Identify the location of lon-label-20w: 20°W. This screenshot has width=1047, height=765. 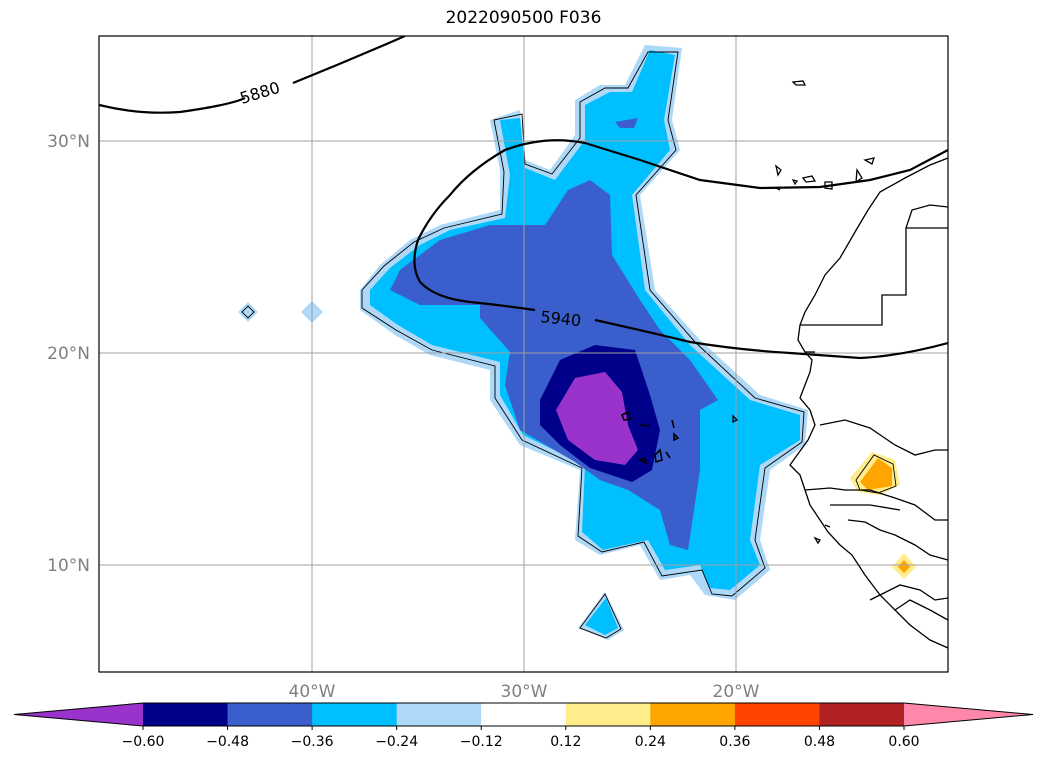
(736, 692).